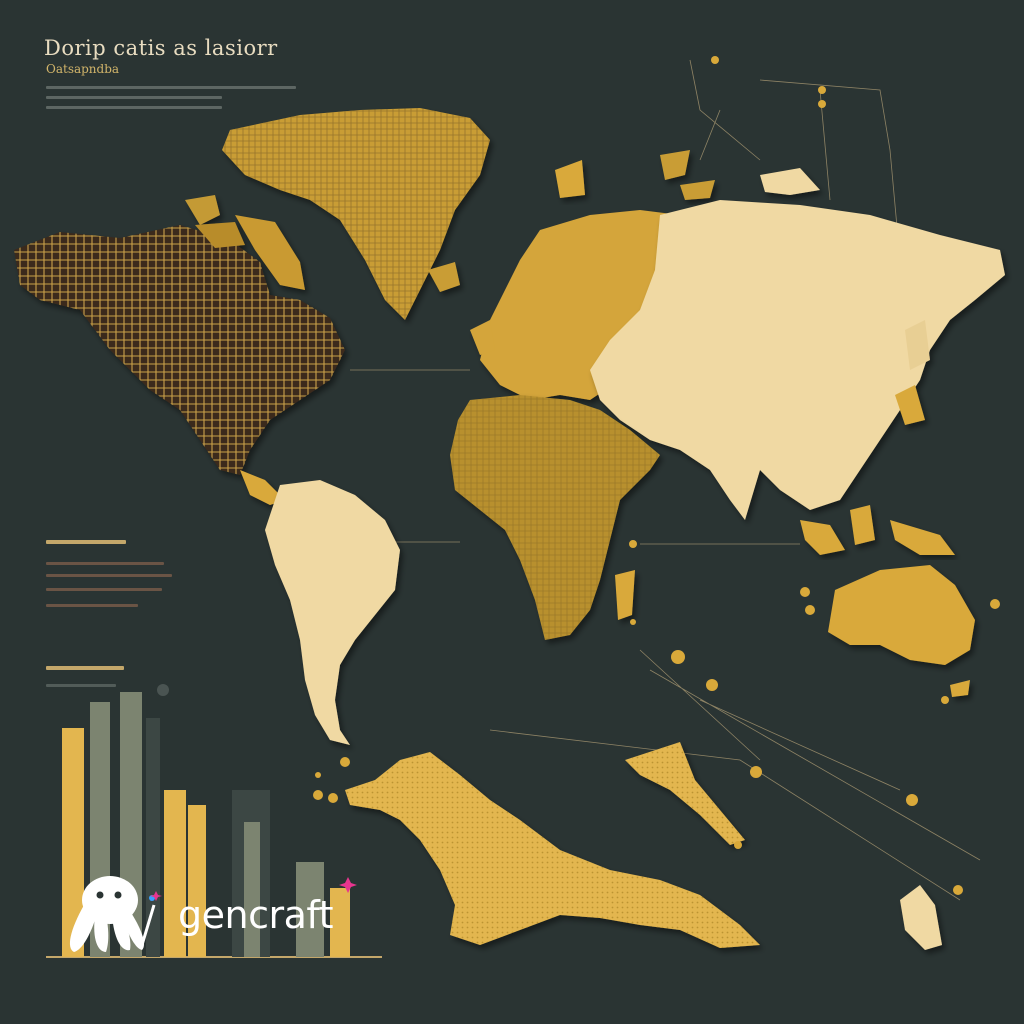 The image size is (1024, 1024). I want to click on asia-shape, so click(797, 360).